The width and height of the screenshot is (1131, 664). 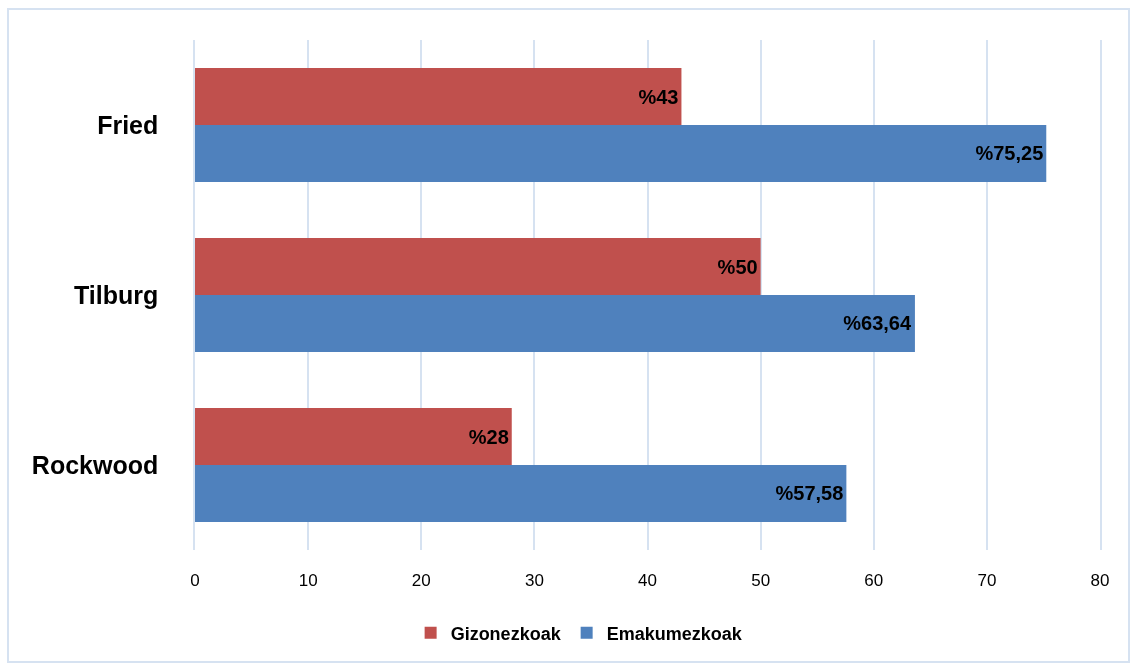 I want to click on y-tick-label: Fried, so click(x=128, y=124).